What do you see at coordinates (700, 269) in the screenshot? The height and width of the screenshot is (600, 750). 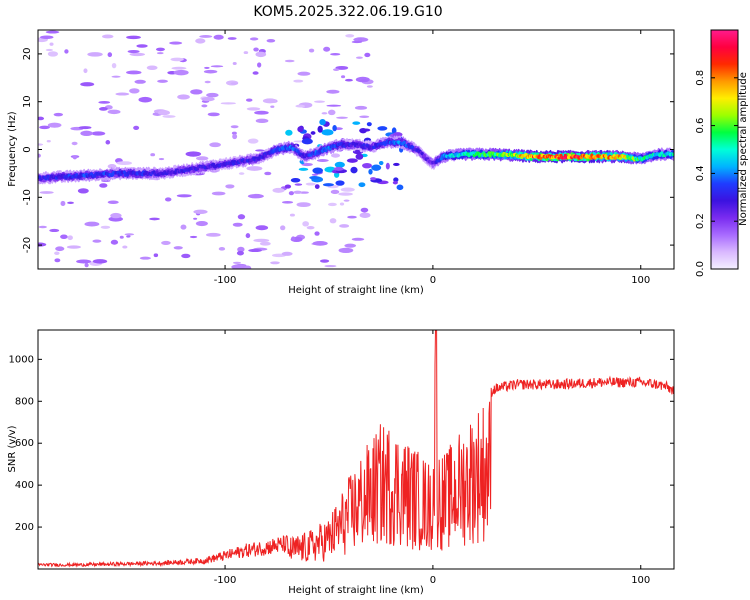 I see `colorbar-tick-label: 0.0` at bounding box center [700, 269].